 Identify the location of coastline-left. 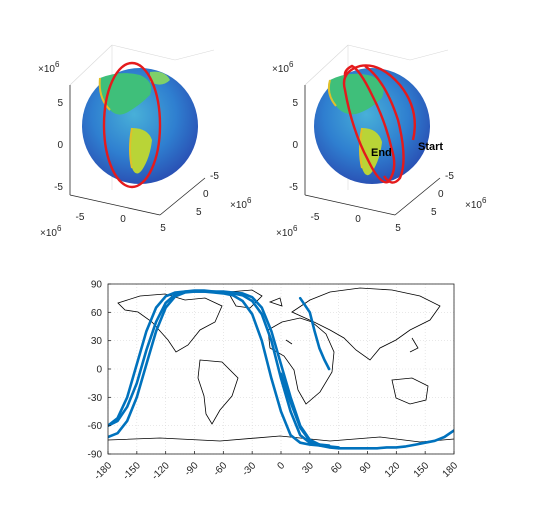
(115, 123).